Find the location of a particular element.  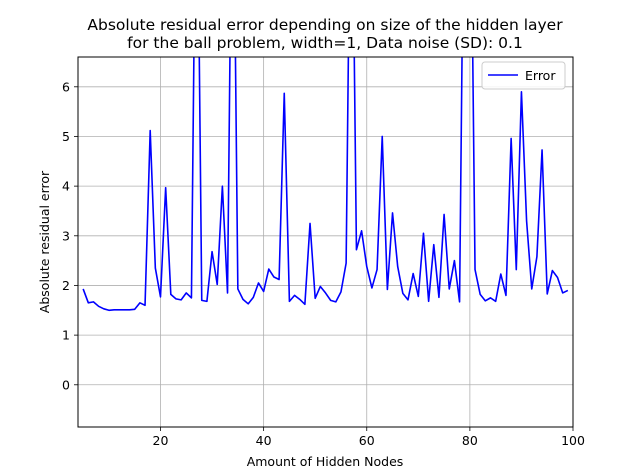

legend-entry-error: Error is located at coordinates (540, 75).